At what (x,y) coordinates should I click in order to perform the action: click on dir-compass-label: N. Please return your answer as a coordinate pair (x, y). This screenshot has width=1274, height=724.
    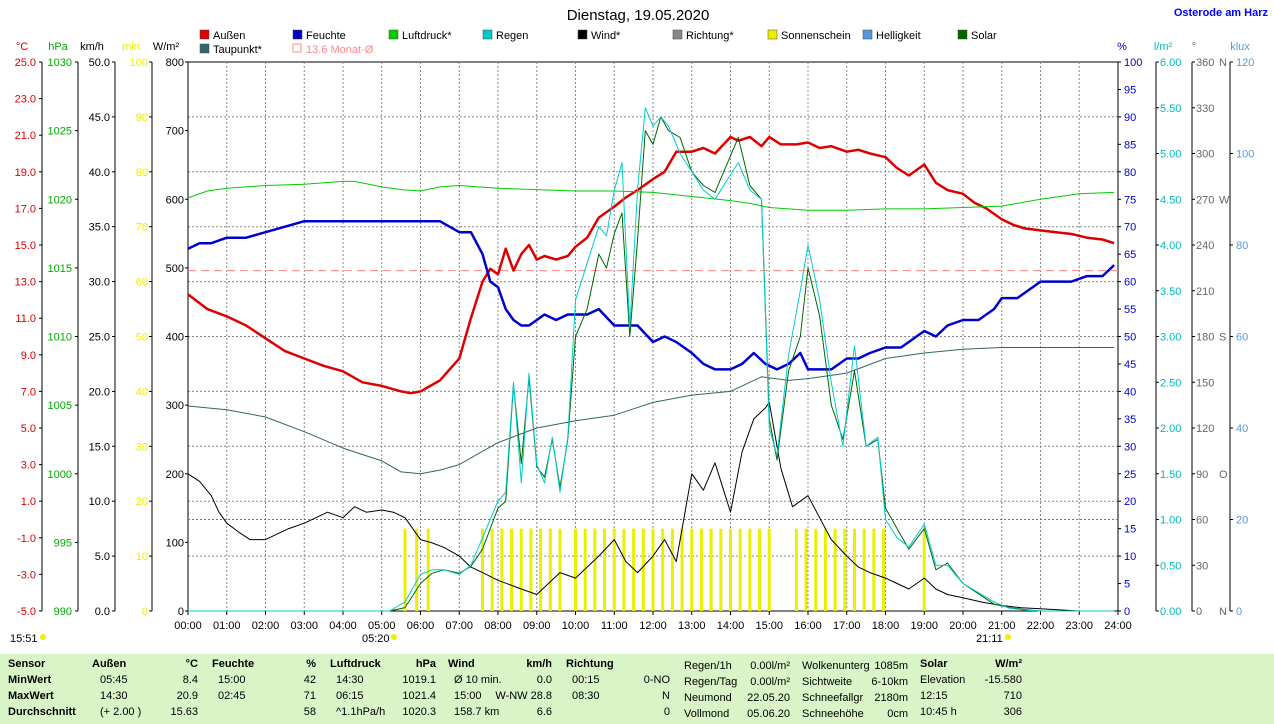
    Looking at the image, I should click on (1223, 612).